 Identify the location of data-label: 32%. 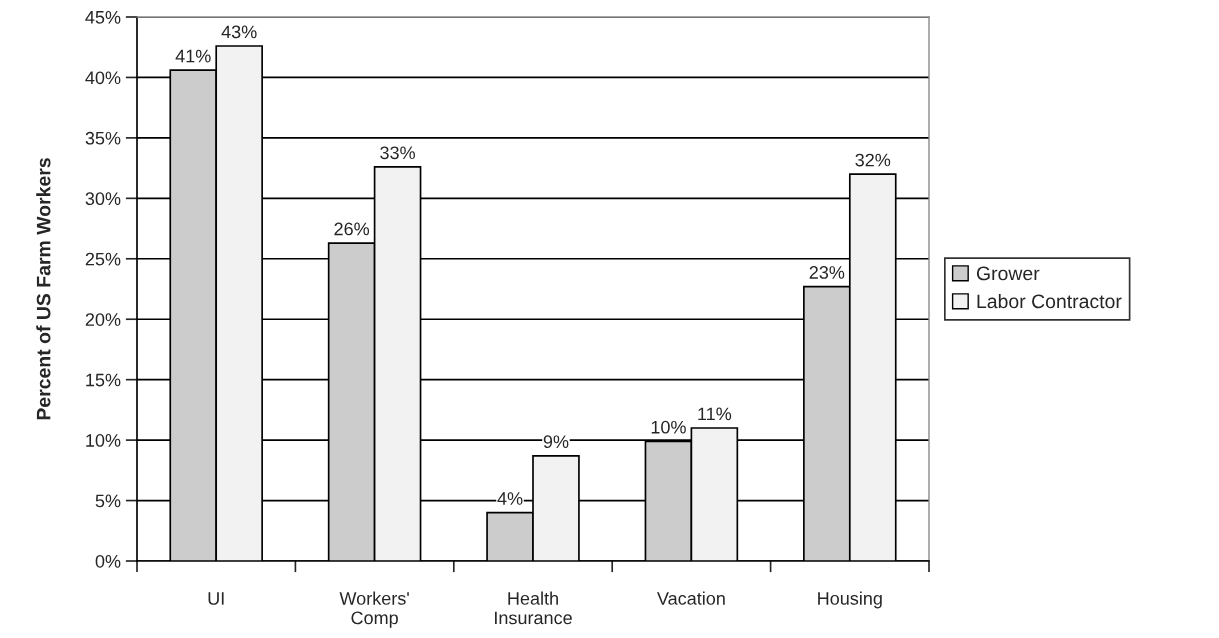
(873, 160).